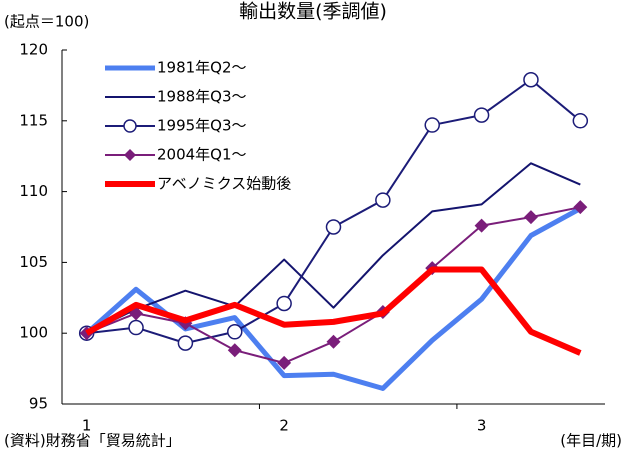 This screenshot has width=626, height=452. I want to click on legend-label: アベノミクス始動後, so click(224, 184).